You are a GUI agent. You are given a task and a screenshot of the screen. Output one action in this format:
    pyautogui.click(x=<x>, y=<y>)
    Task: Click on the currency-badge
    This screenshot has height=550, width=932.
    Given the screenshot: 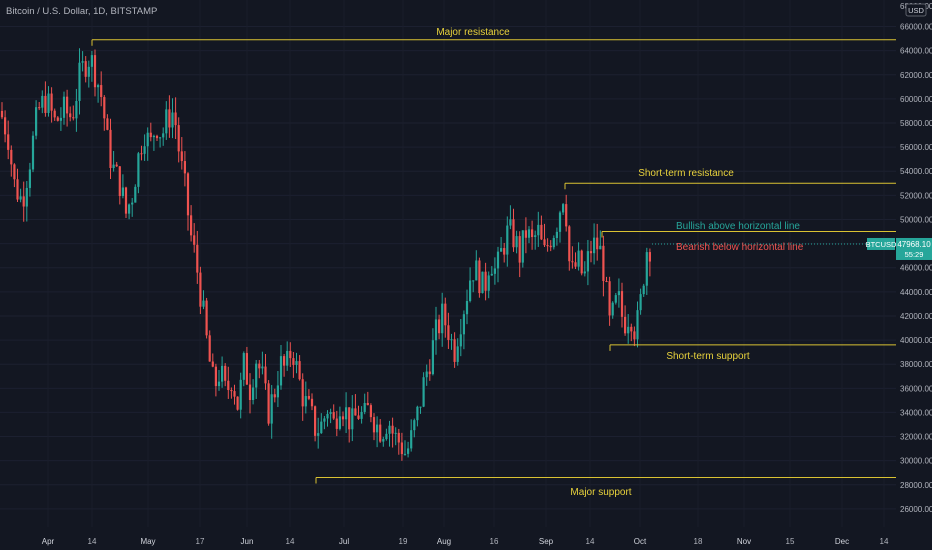 What is the action you would take?
    pyautogui.click(x=916, y=10)
    